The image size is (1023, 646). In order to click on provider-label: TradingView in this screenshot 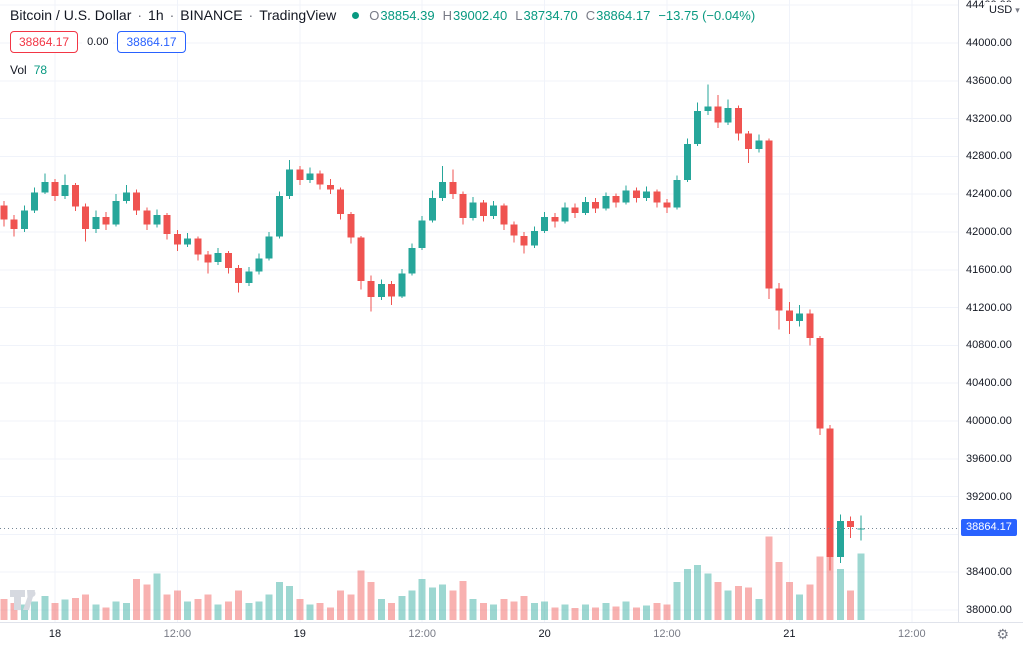, I will do `click(298, 15)`.